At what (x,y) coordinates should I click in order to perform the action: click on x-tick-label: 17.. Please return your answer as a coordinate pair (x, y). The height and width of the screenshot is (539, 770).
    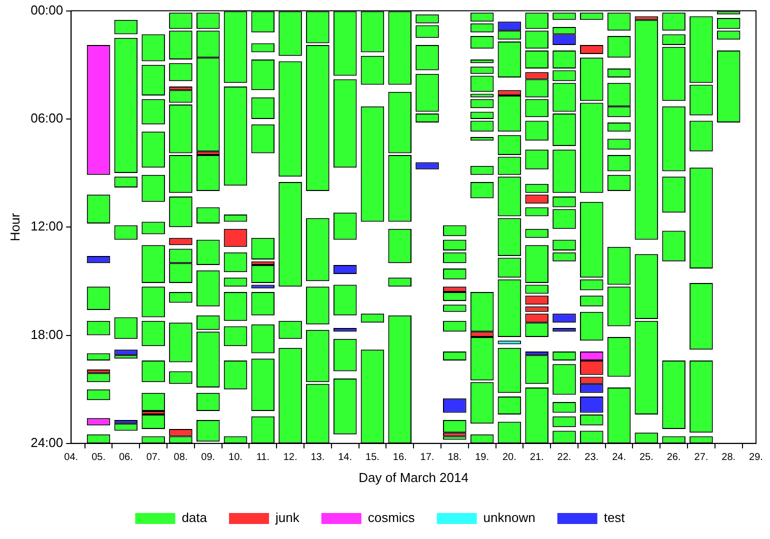
    Looking at the image, I should click on (427, 458).